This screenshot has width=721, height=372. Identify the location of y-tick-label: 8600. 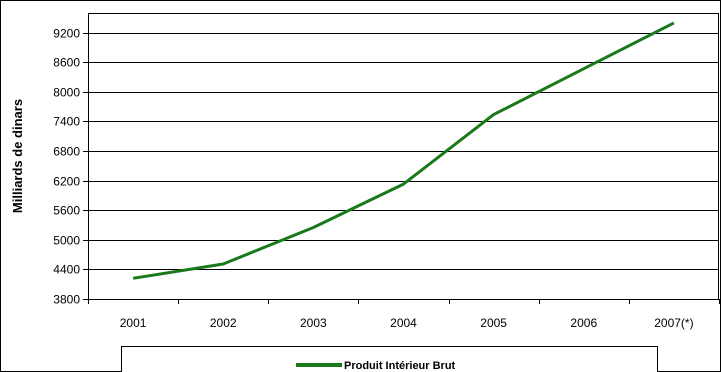
(66, 63).